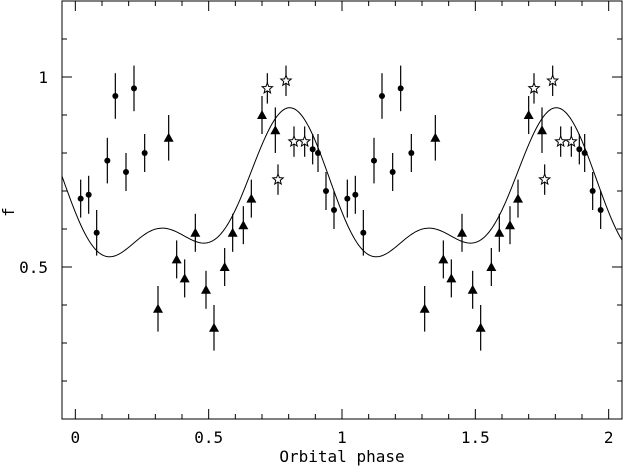 Image resolution: width=623 pixels, height=467 pixels. What do you see at coordinates (475, 437) in the screenshot?
I see `x-tick-label: 1.5` at bounding box center [475, 437].